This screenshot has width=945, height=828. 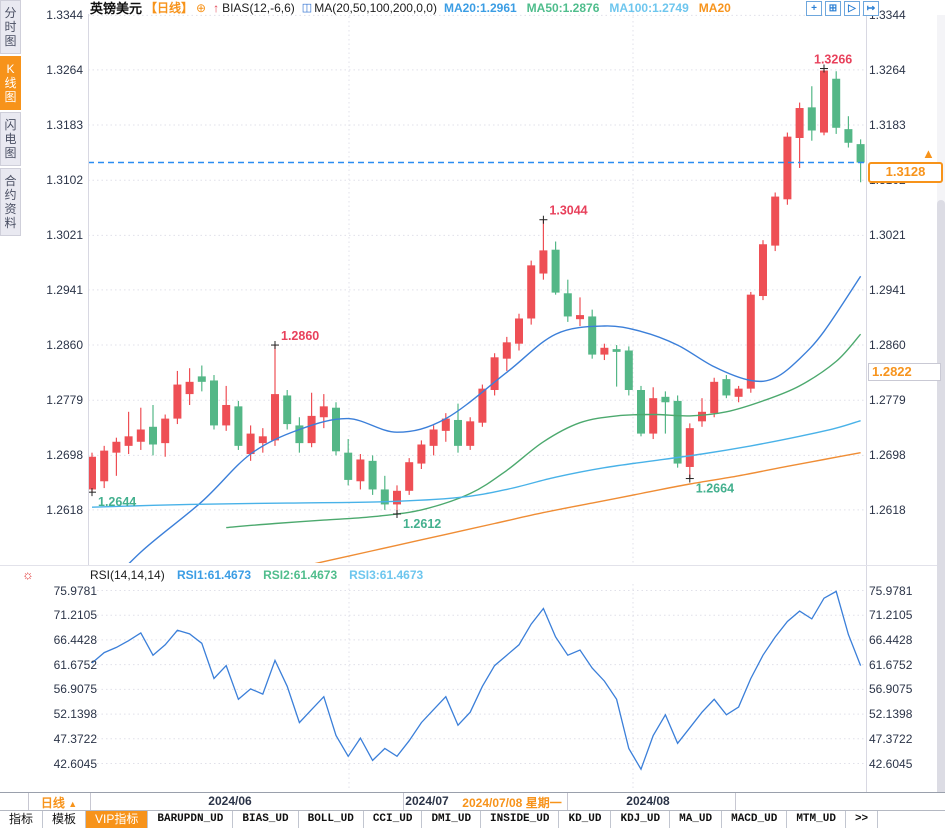 What do you see at coordinates (216, 7) in the screenshot?
I see `signal-arrow-icon: ↑` at bounding box center [216, 7].